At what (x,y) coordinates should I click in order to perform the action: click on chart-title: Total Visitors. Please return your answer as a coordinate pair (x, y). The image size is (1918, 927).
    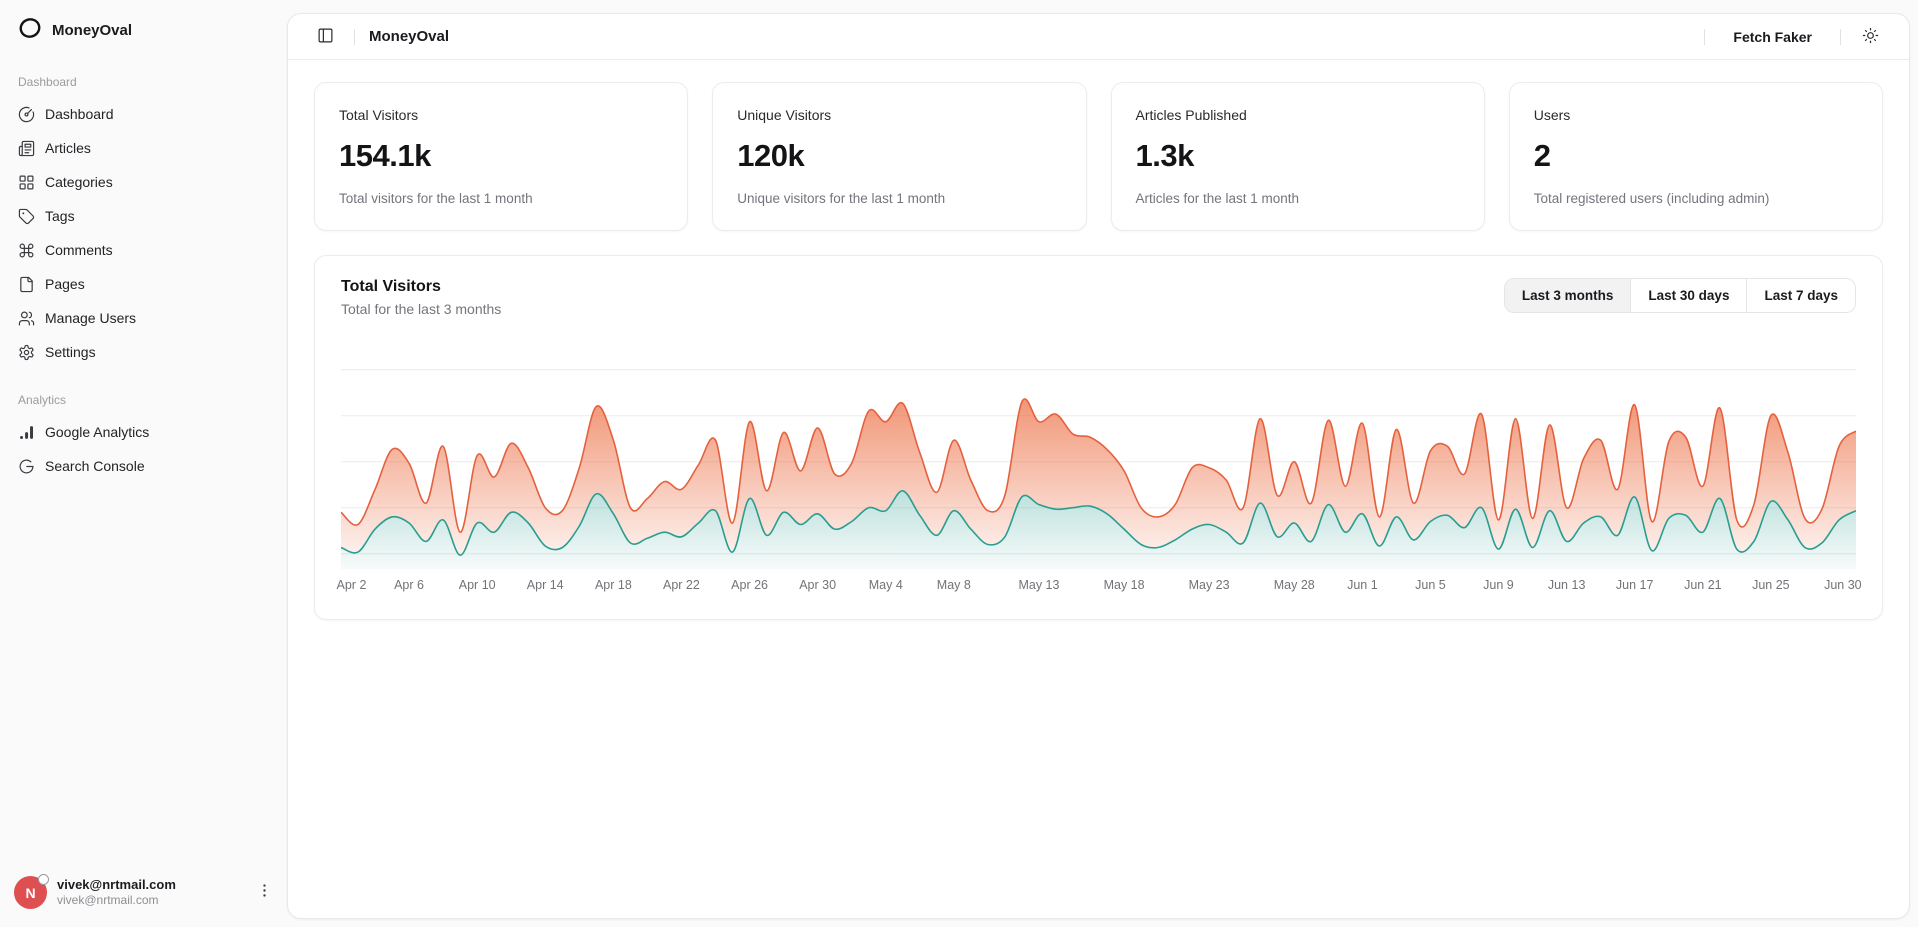
    Looking at the image, I should click on (391, 286).